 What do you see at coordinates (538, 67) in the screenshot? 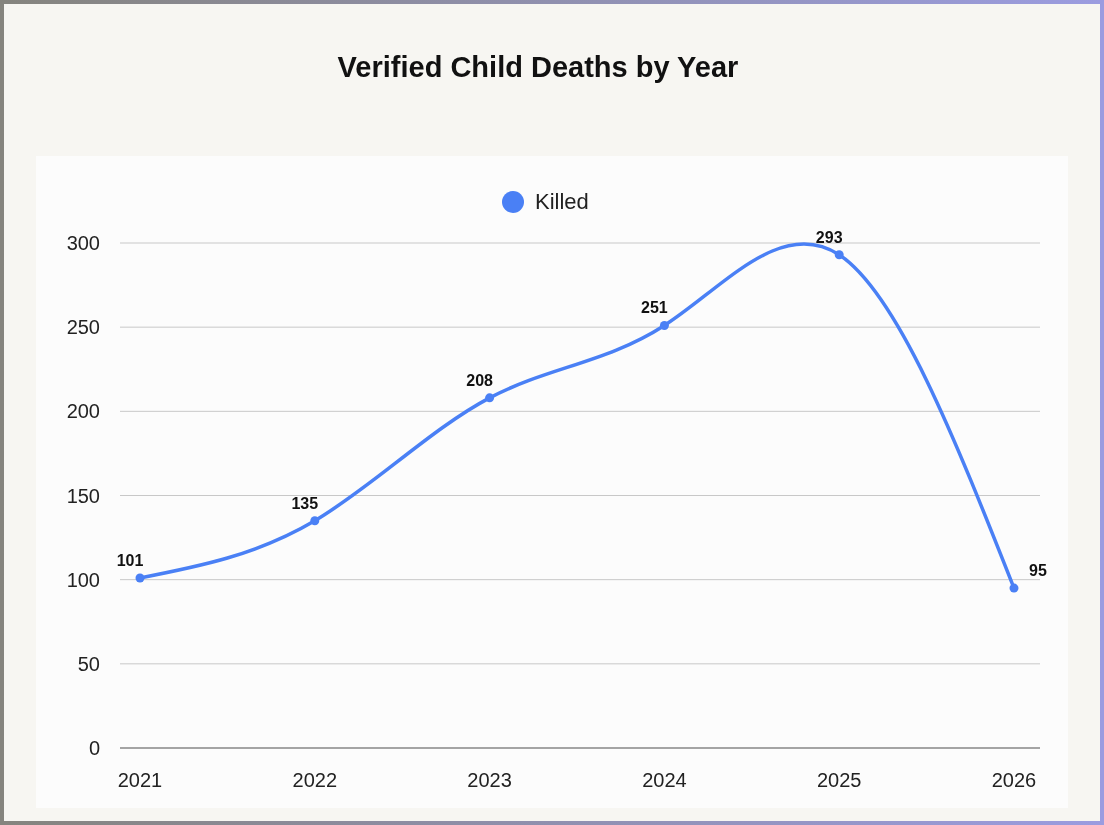
I see `chart-title: Verified Child Deaths by Year` at bounding box center [538, 67].